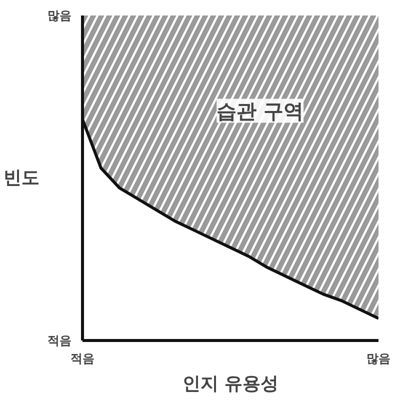 This screenshot has height=400, width=400. I want to click on text: 적음, so click(60, 341).